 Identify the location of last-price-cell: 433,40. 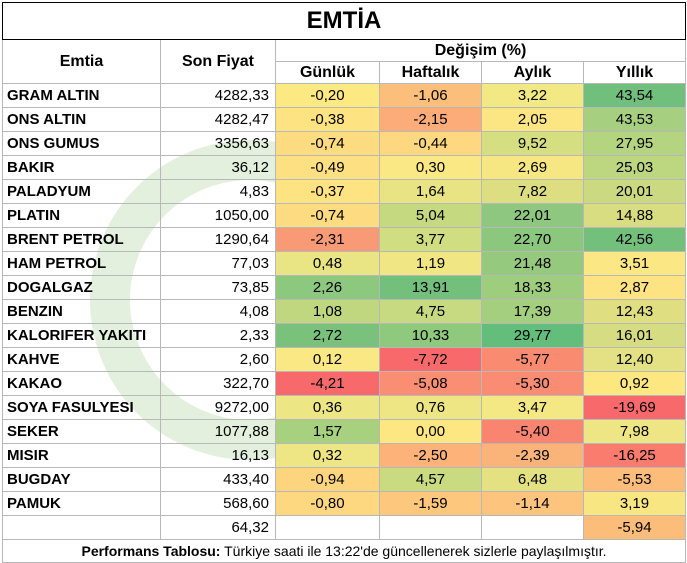
(218, 479).